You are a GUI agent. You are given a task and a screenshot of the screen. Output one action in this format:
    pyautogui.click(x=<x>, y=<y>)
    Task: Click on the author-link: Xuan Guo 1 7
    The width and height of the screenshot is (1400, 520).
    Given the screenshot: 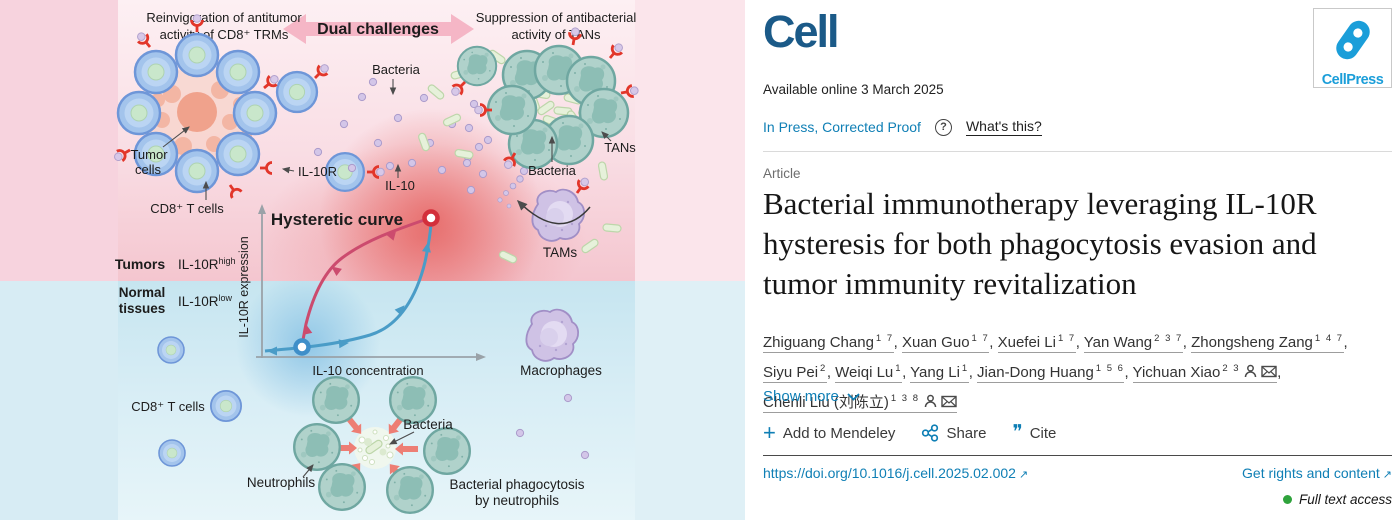 What is the action you would take?
    pyautogui.click(x=945, y=343)
    